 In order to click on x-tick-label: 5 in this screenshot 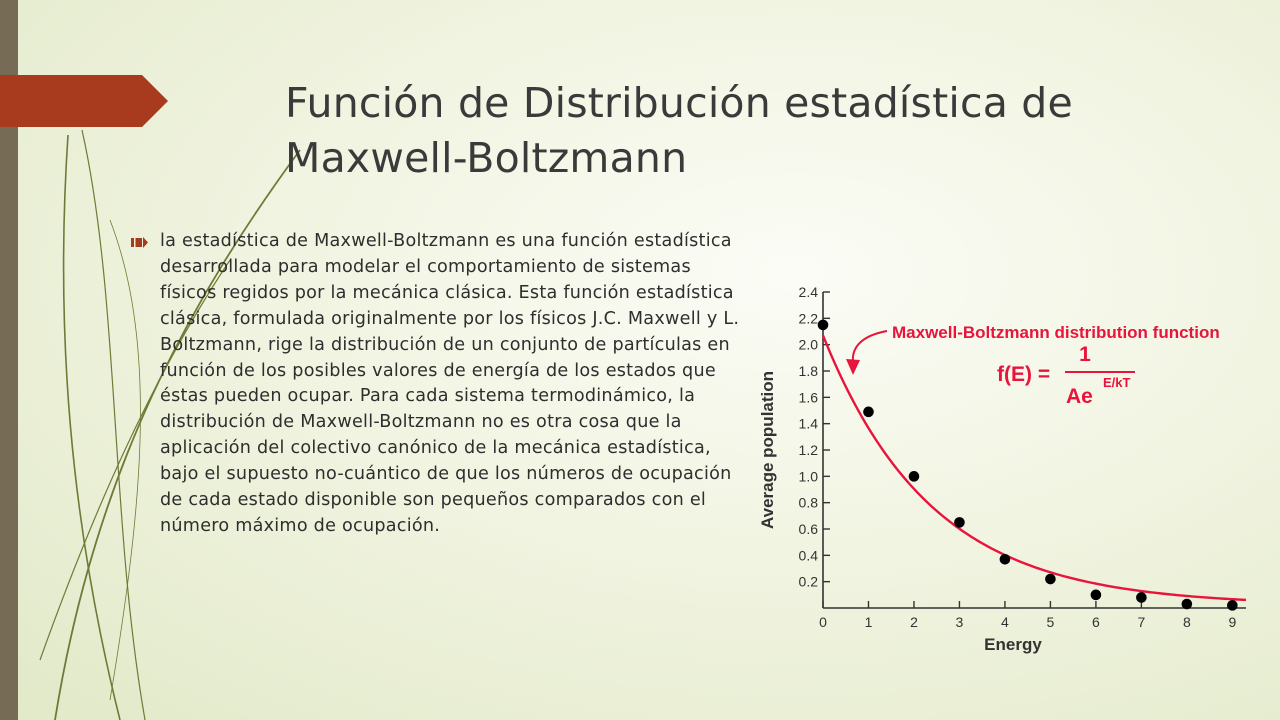, I will do `click(1051, 622)`.